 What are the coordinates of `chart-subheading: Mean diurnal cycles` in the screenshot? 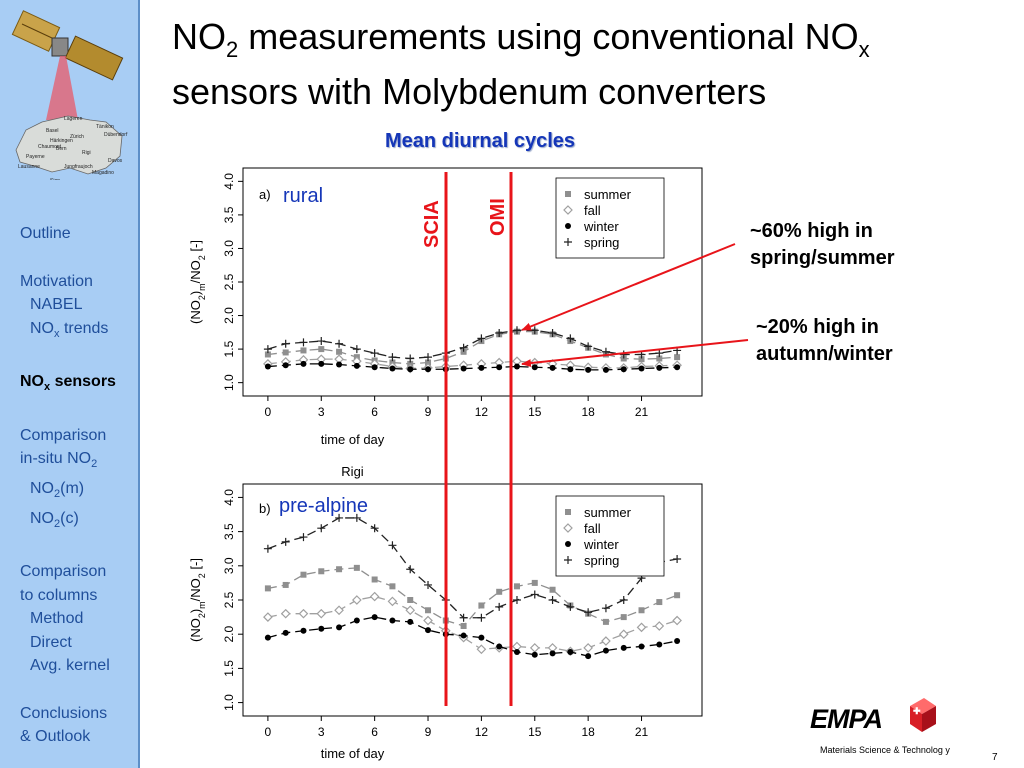 It's located at (480, 141).